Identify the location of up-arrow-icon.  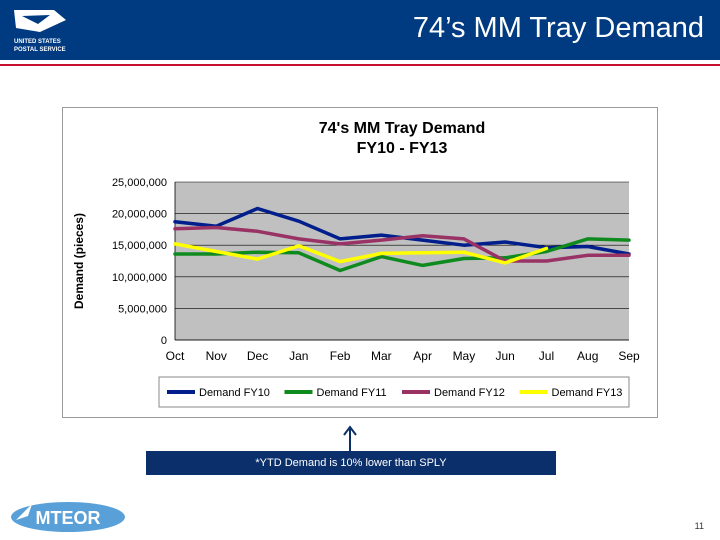
(350, 438).